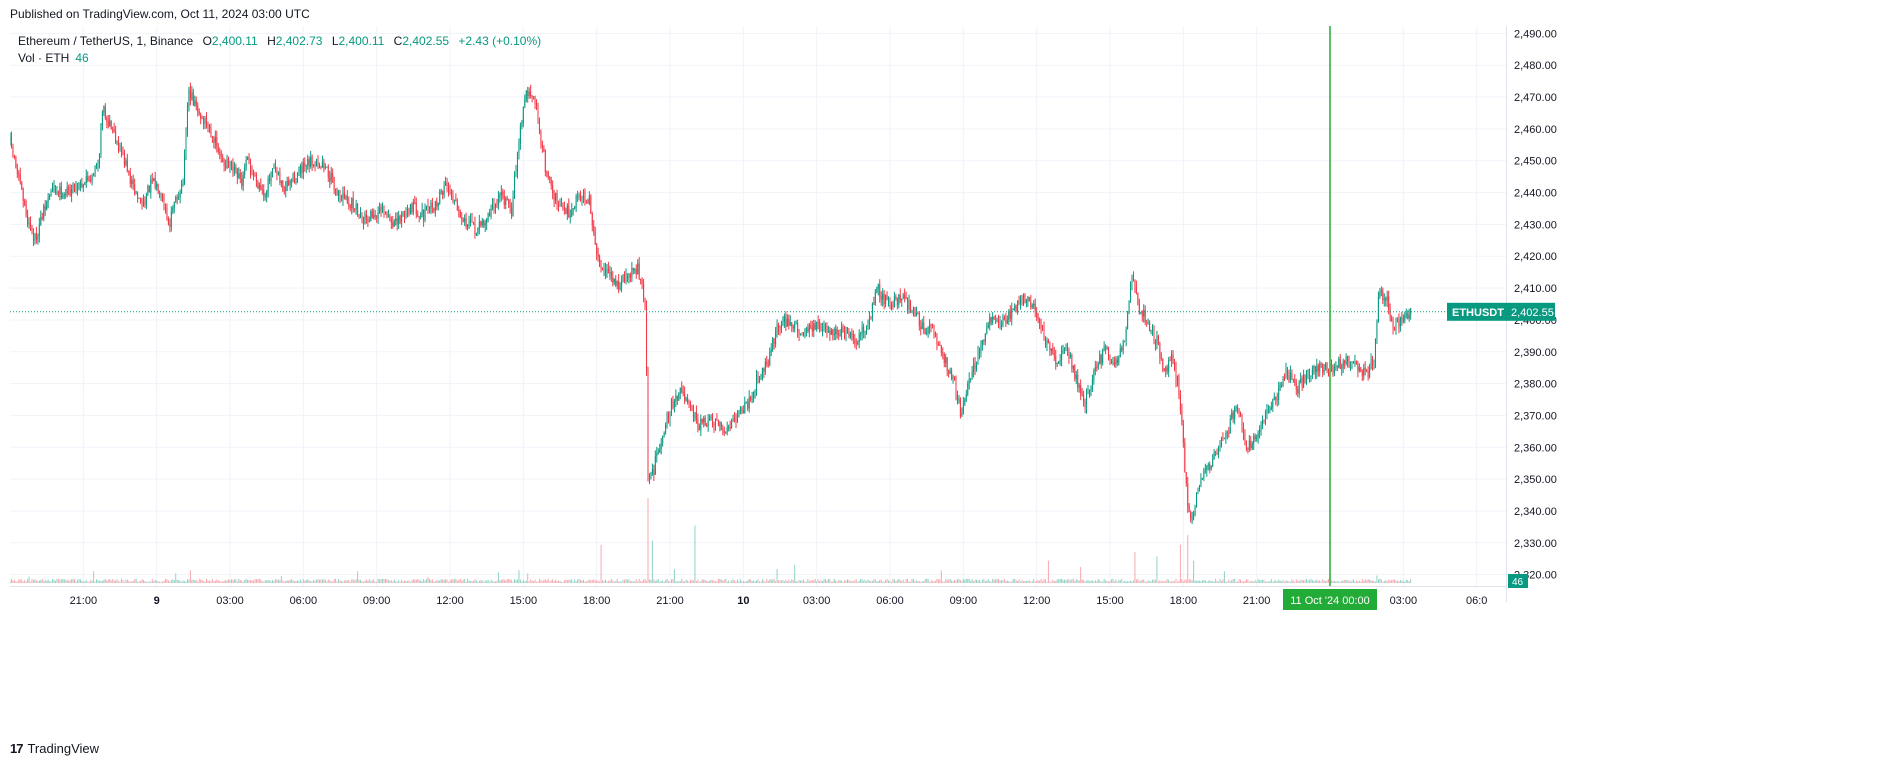  What do you see at coordinates (54, 748) in the screenshot?
I see `footer-brand: 17 TradingView` at bounding box center [54, 748].